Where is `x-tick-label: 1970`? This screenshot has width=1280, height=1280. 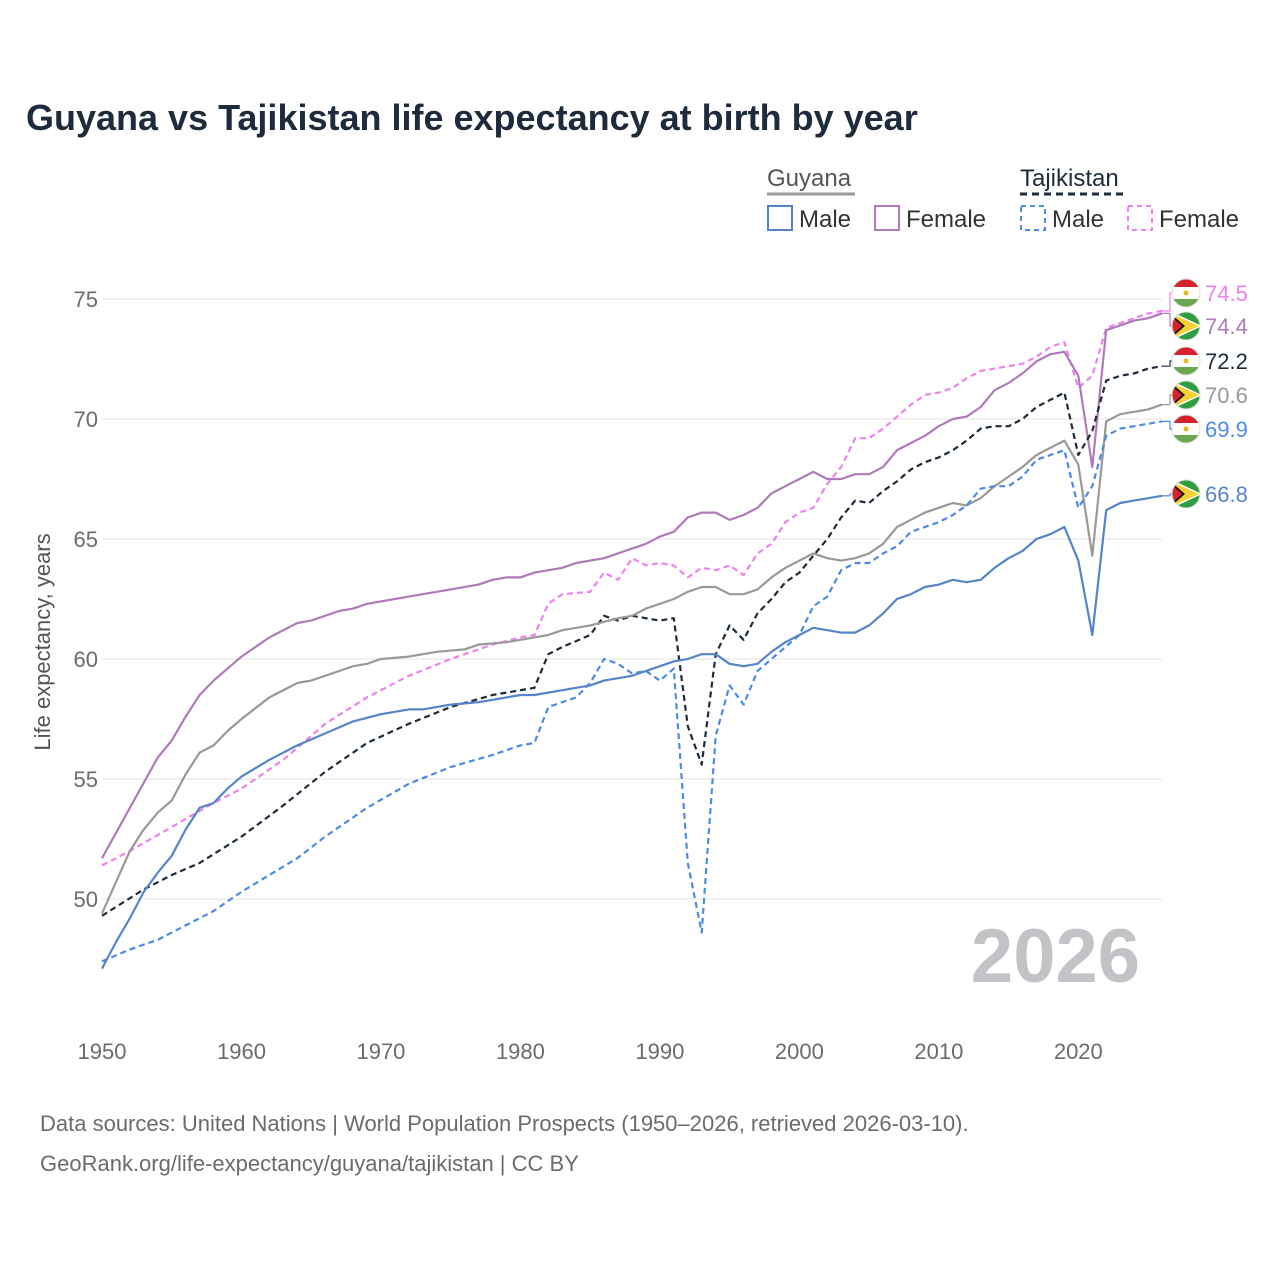 x-tick-label: 1970 is located at coordinates (380, 1051).